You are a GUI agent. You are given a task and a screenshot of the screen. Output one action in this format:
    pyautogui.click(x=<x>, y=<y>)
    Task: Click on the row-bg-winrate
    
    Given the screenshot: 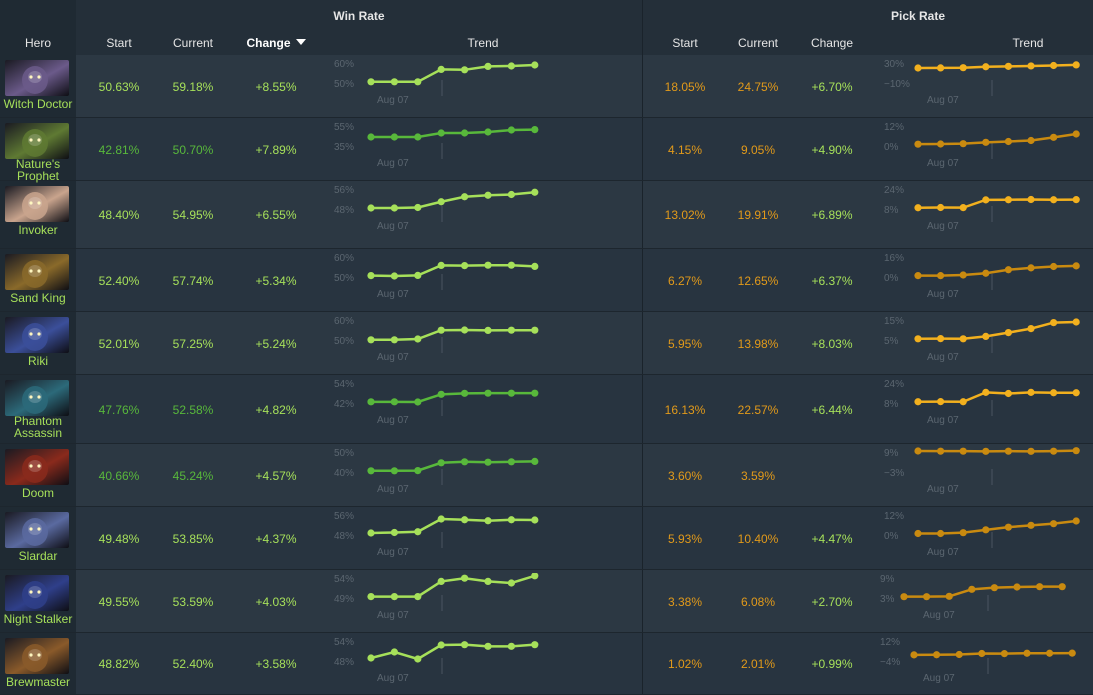 What is the action you would take?
    pyautogui.click(x=359, y=280)
    